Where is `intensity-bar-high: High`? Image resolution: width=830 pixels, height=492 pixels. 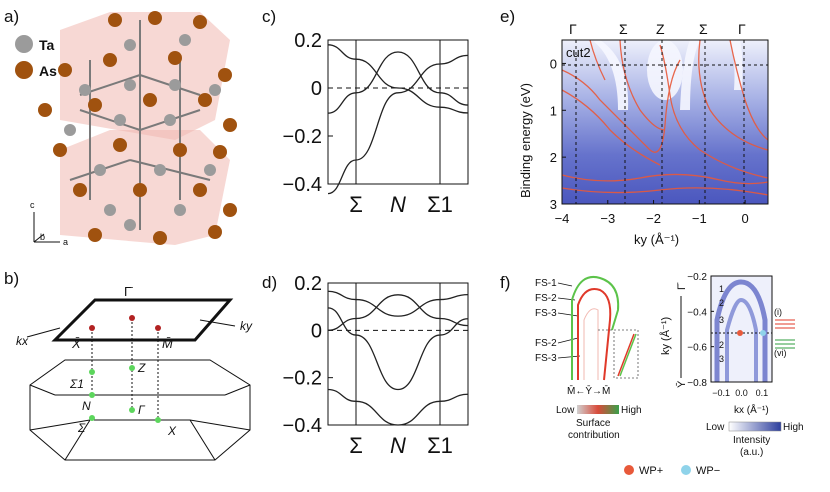
intensity-bar-high: High is located at coordinates (793, 427).